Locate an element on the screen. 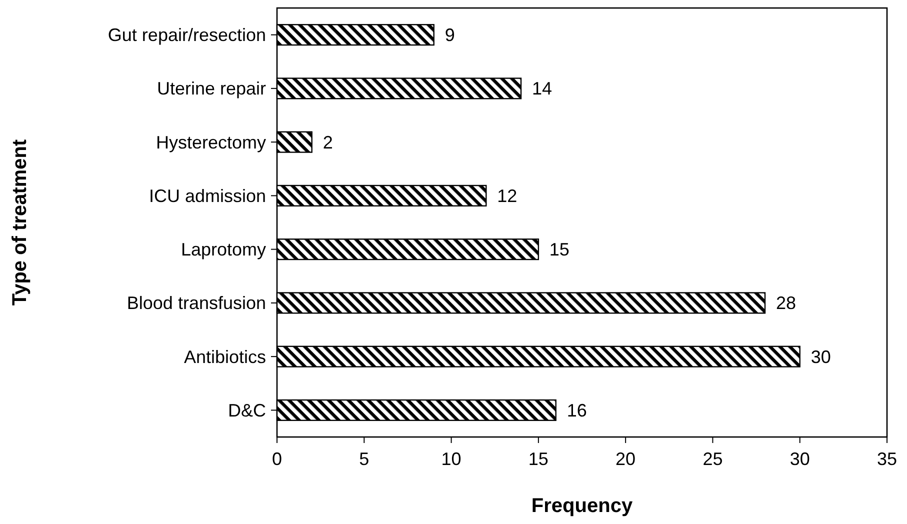  data-label: 2 is located at coordinates (327, 142).